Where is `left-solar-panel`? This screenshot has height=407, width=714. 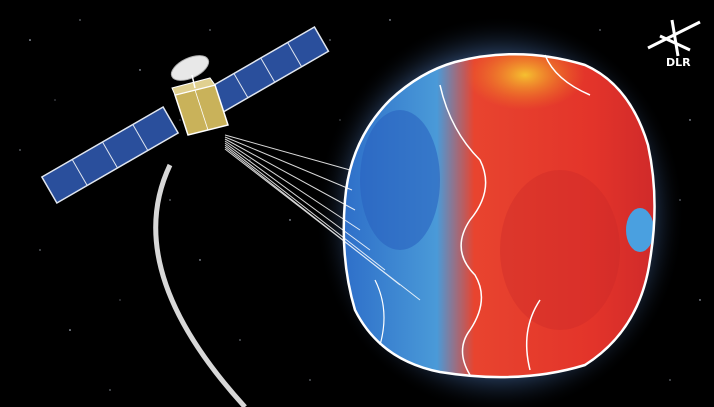 left-solar-panel is located at coordinates (110, 155).